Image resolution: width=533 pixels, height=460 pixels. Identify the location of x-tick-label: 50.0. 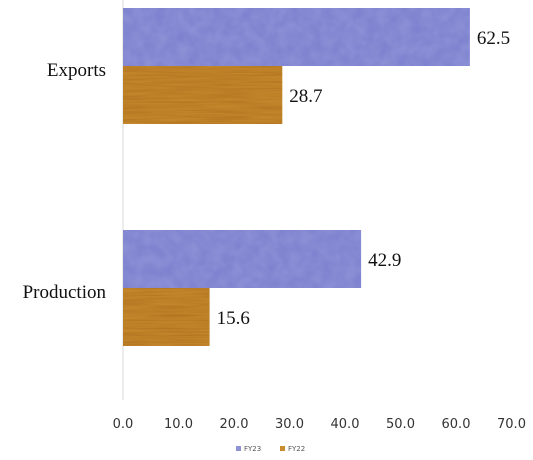
(400, 424).